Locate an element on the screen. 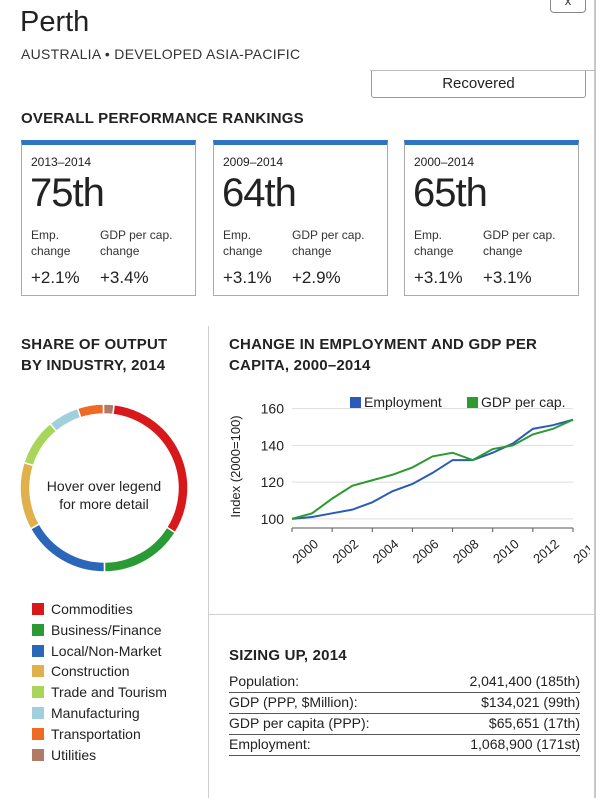  sizing-label: GDP per capita (PPP): is located at coordinates (299, 723).